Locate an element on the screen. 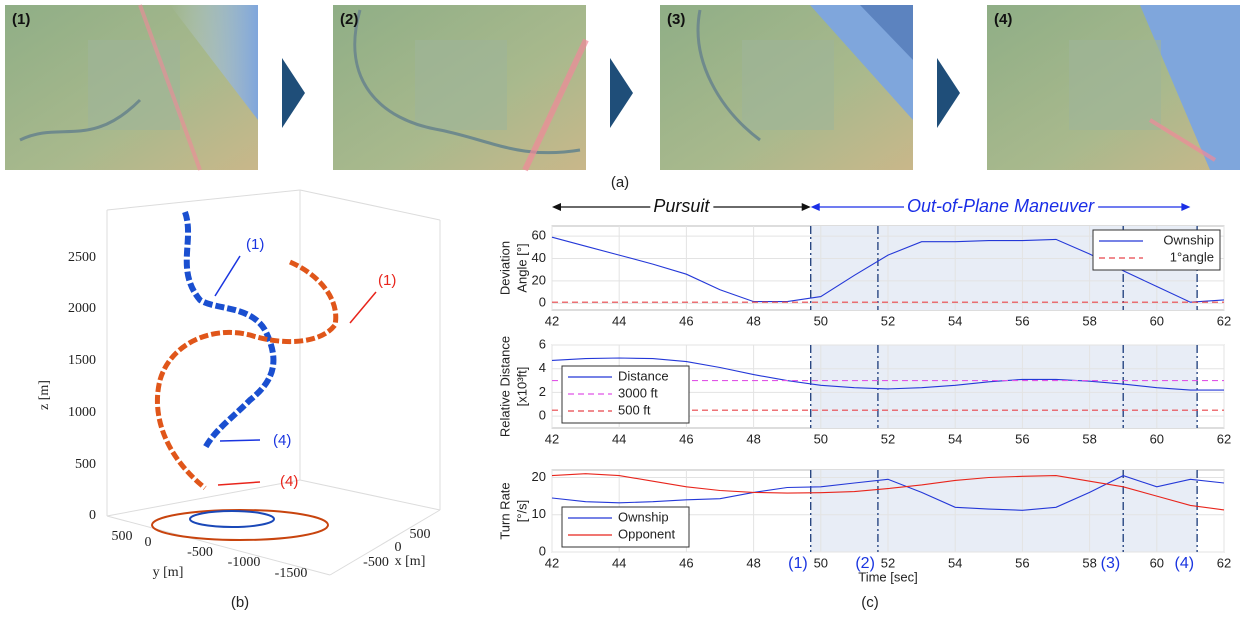  z-tick-label: 2000 is located at coordinates (82, 308).